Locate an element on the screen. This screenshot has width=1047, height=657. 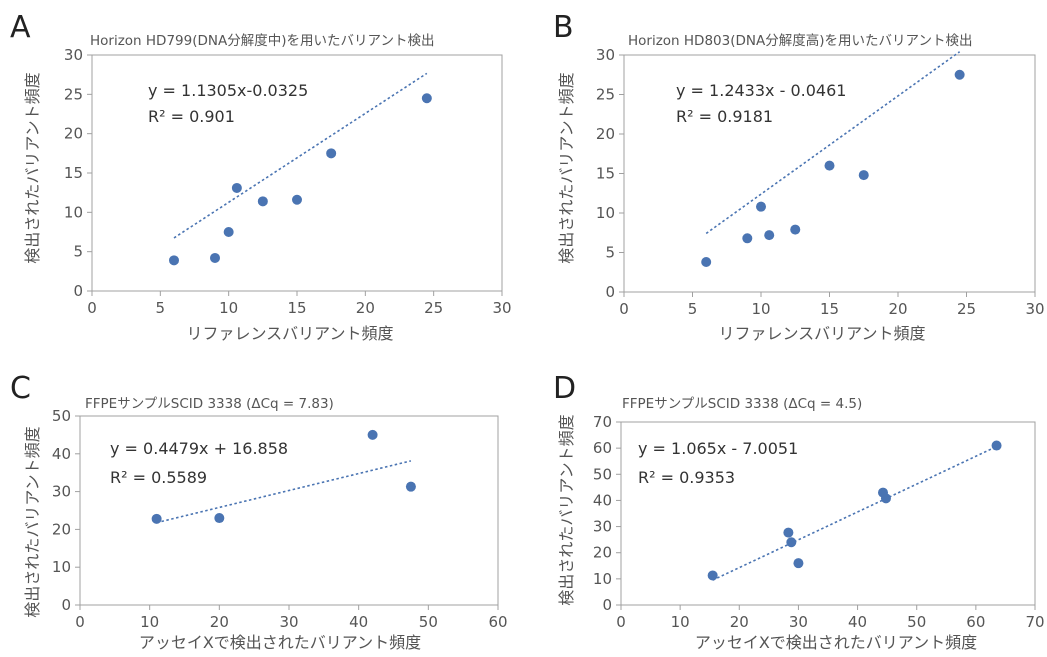
x-tick-label: 40 is located at coordinates (857, 622).